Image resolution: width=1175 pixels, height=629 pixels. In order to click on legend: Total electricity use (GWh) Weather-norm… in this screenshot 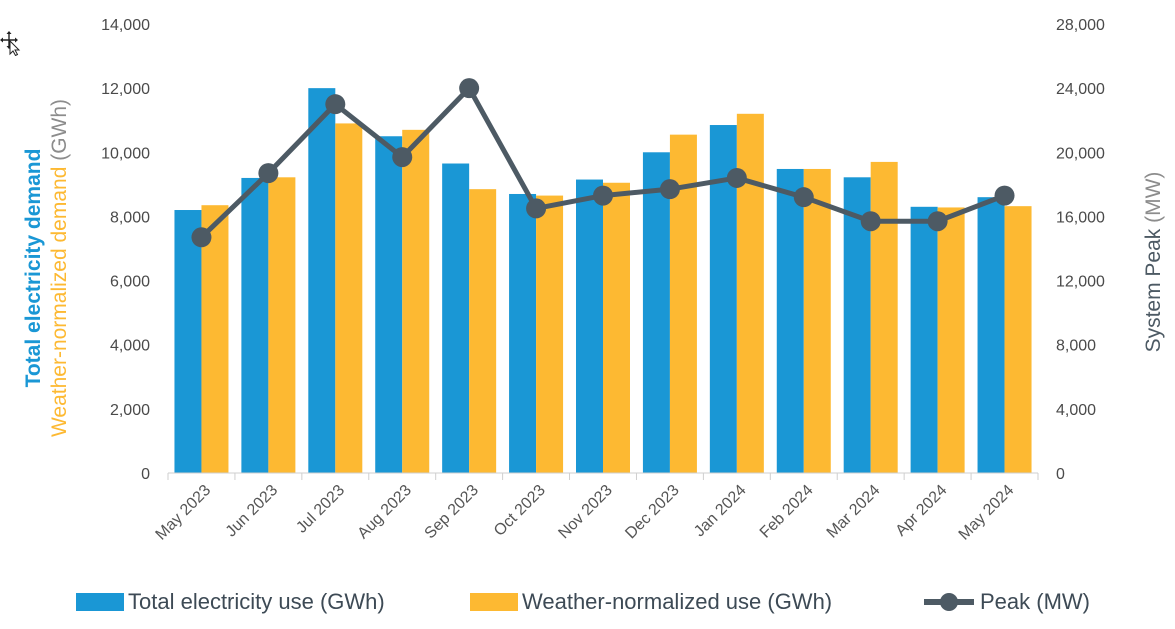, I will do `click(583, 601)`.